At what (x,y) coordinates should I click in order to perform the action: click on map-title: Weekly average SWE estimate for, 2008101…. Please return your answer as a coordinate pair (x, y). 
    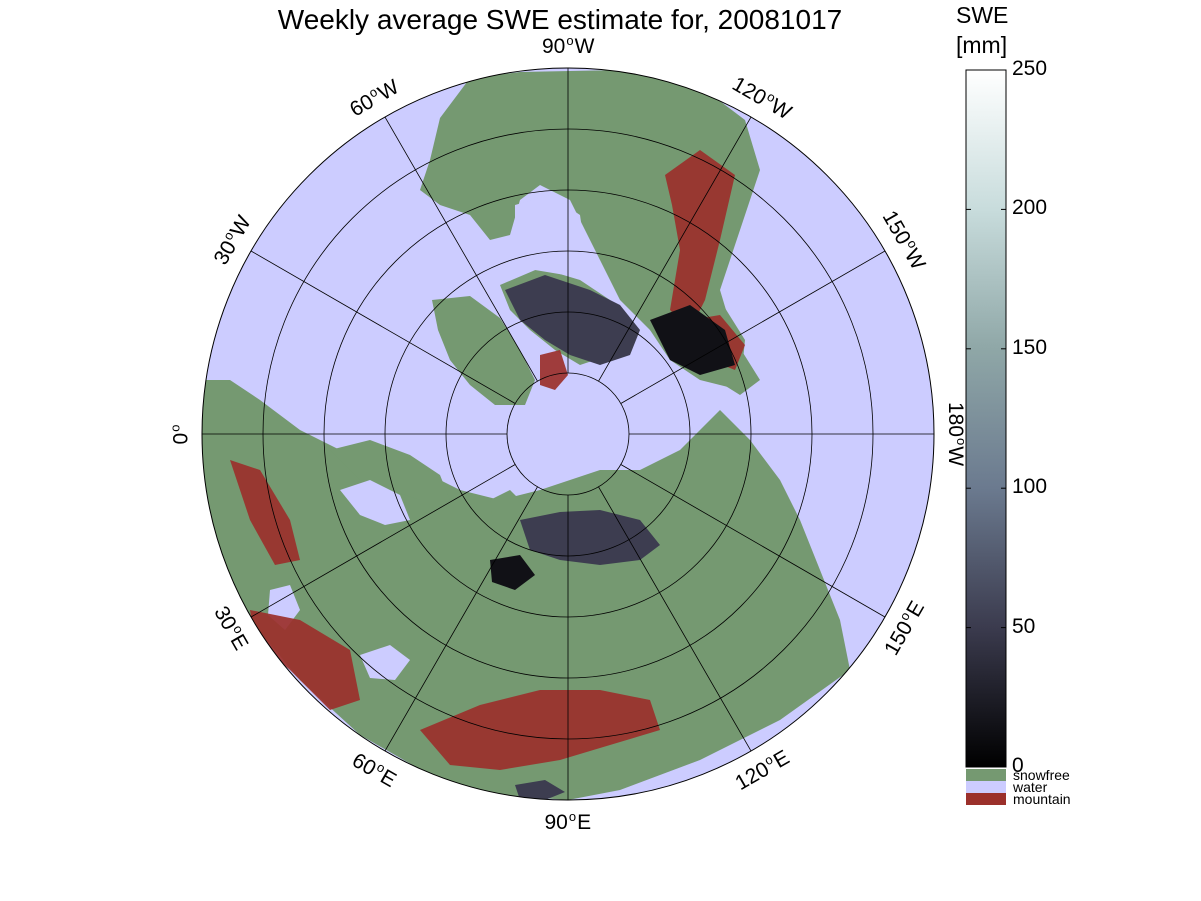
    Looking at the image, I should click on (560, 19).